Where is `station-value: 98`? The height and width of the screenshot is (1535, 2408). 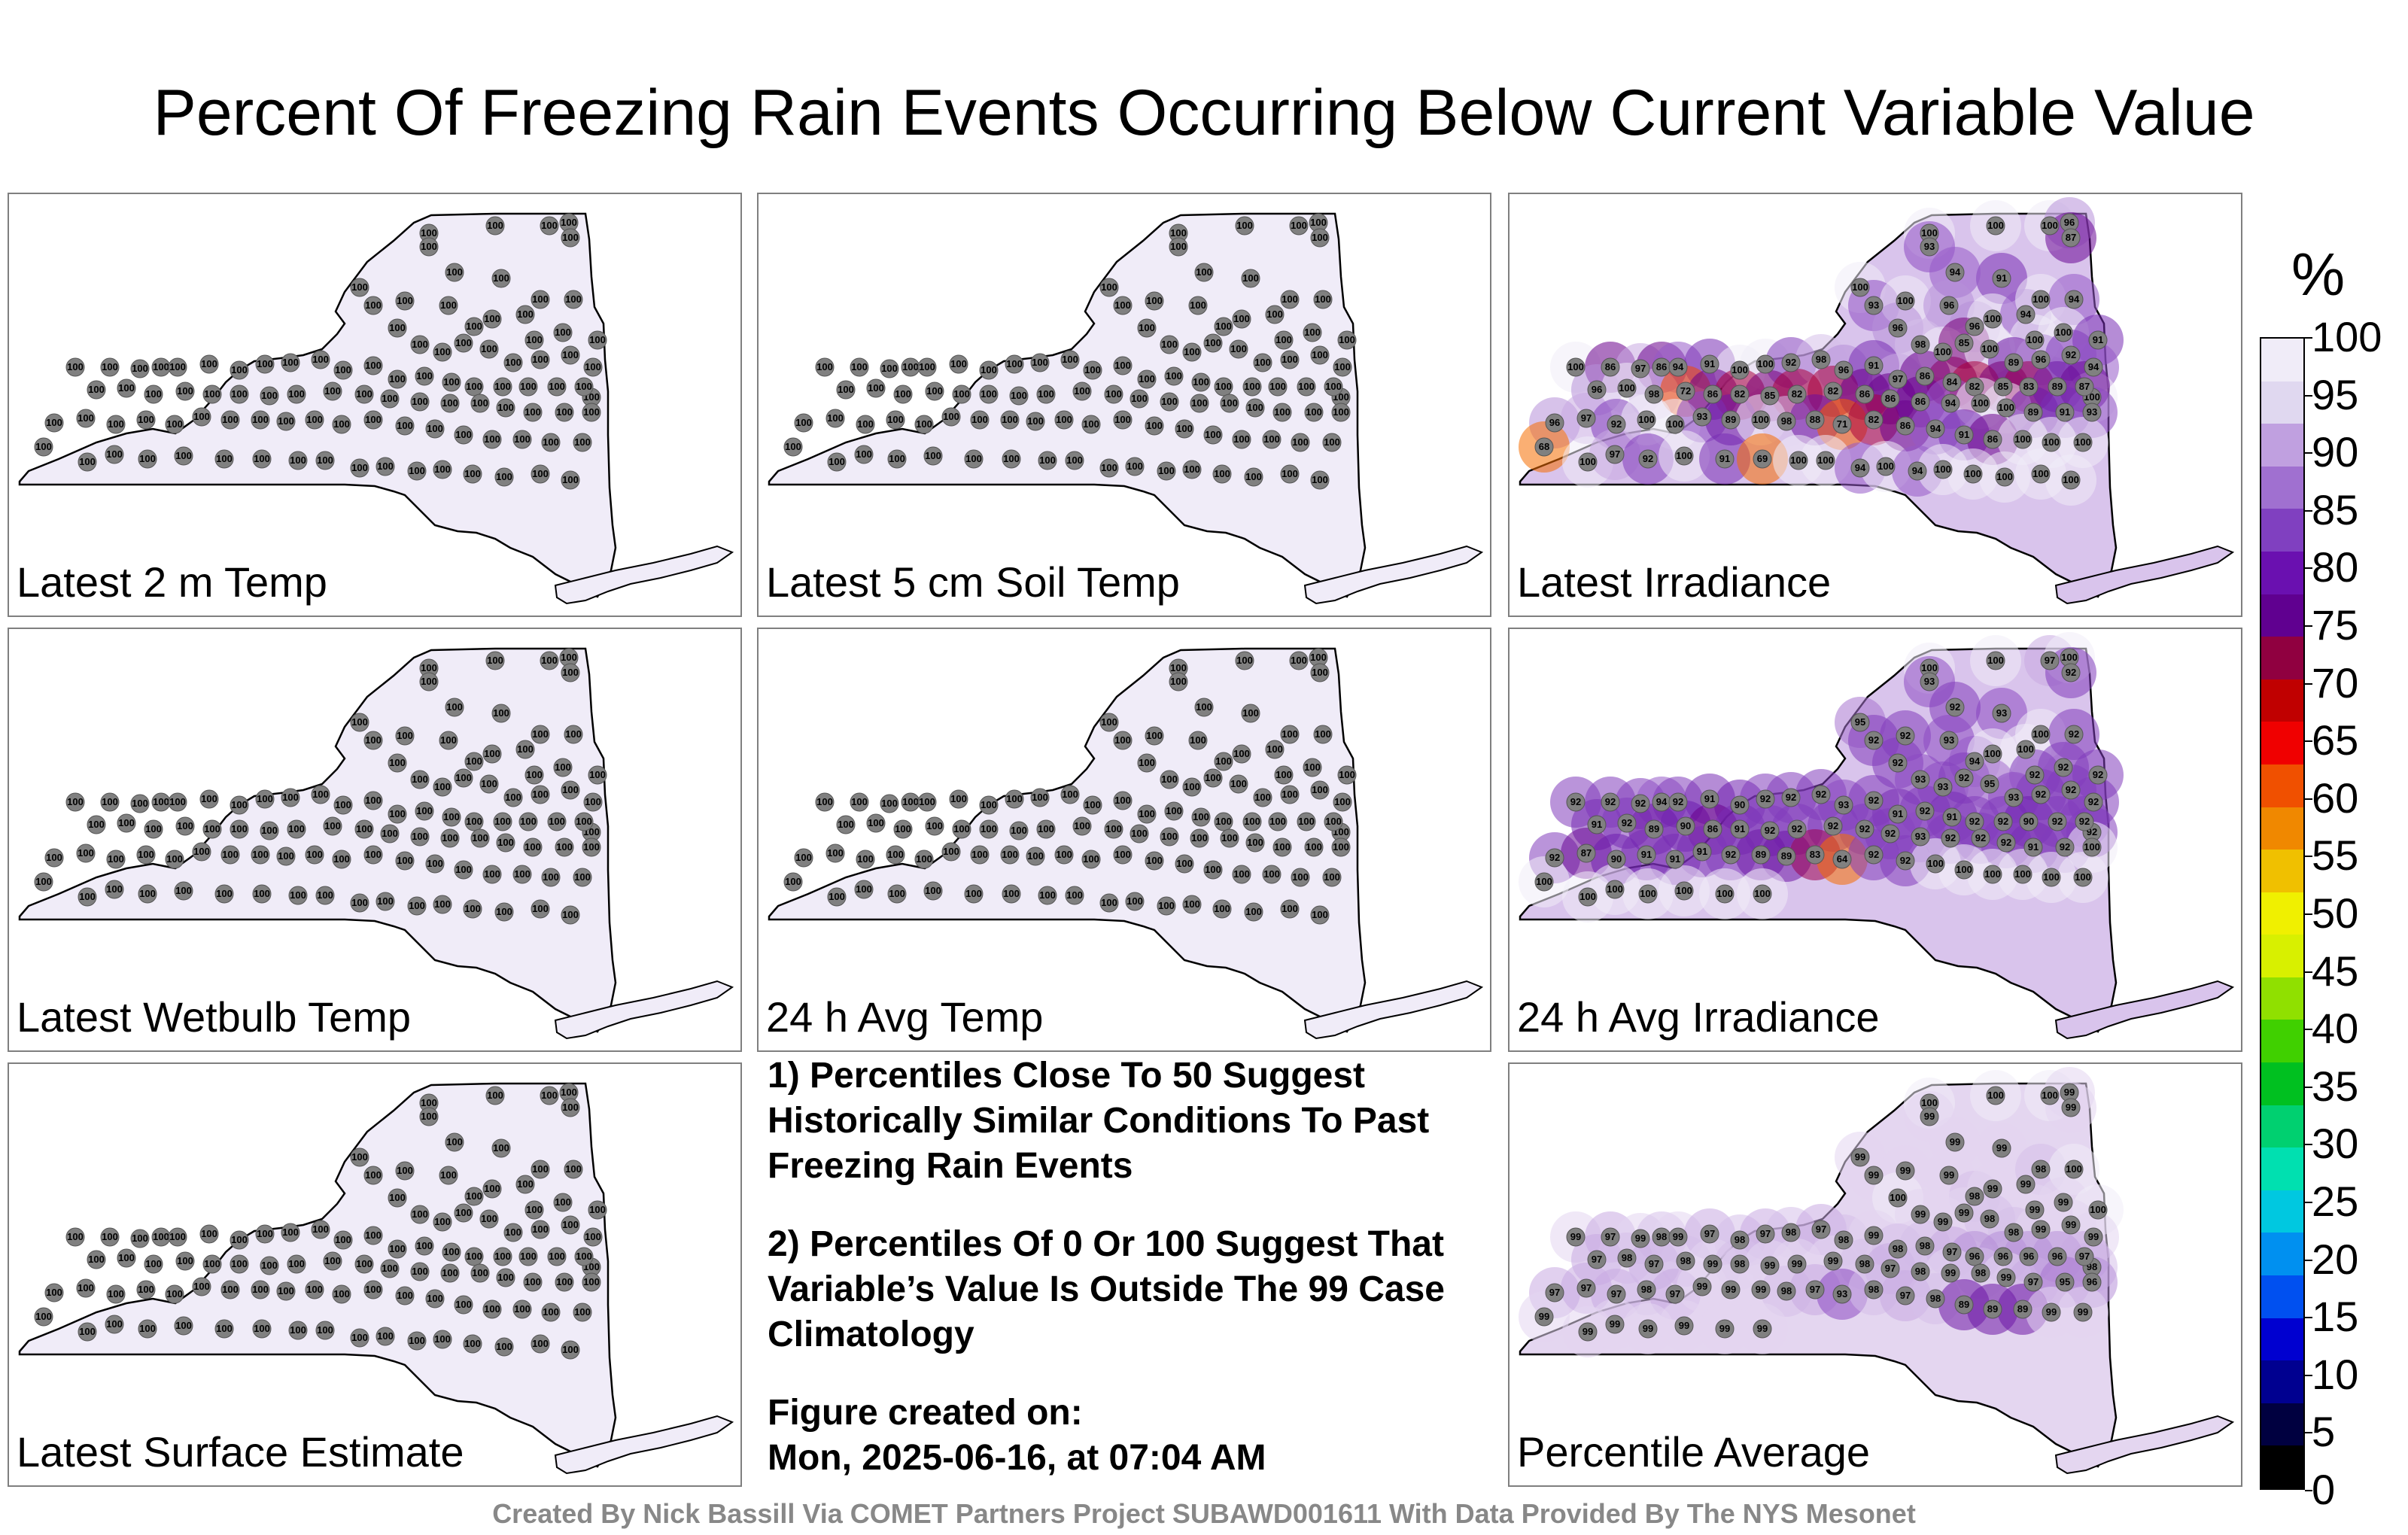 station-value: 98 is located at coordinates (1740, 1239).